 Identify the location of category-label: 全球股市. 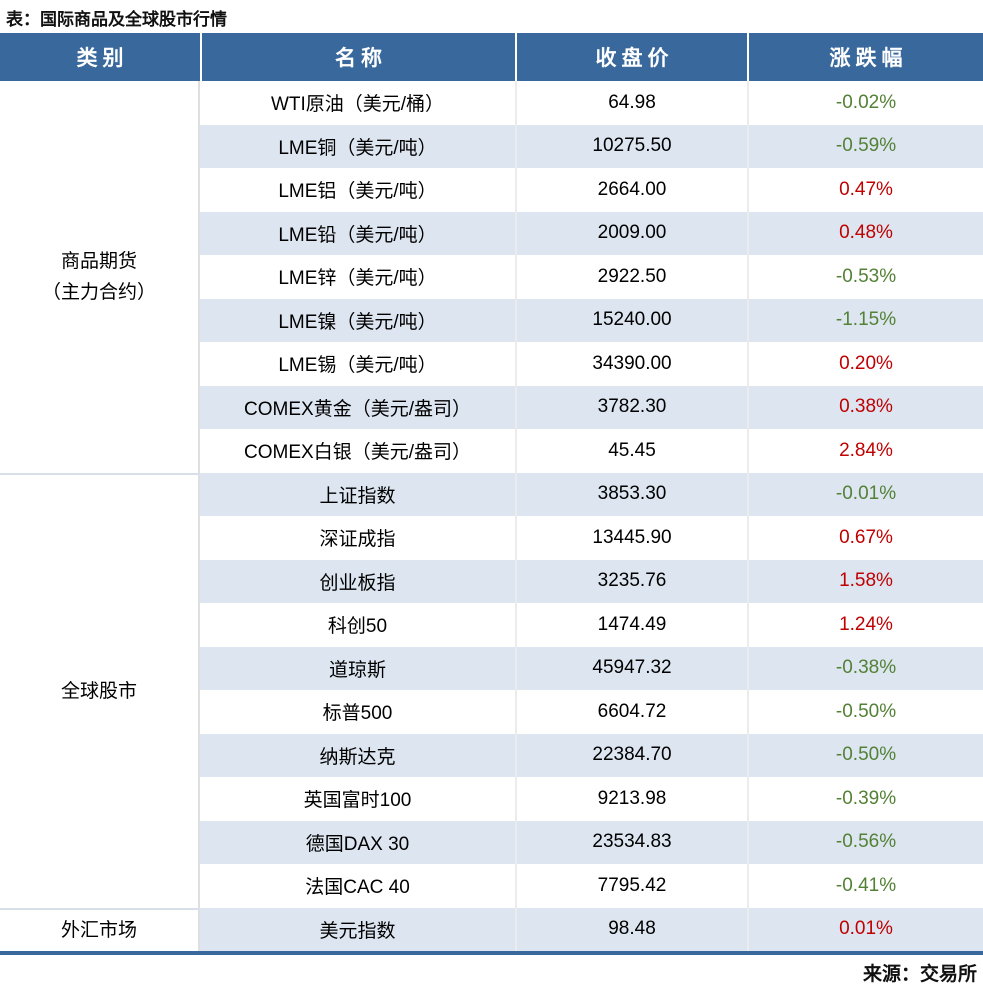
(98, 691).